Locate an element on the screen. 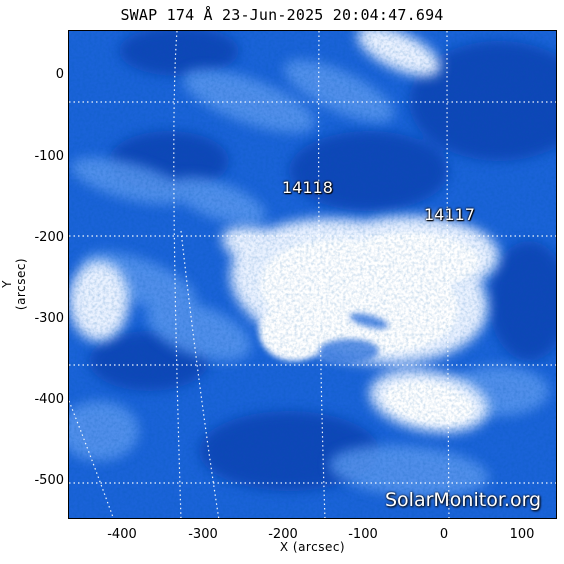  active-region-label: 14118 is located at coordinates (307, 187).